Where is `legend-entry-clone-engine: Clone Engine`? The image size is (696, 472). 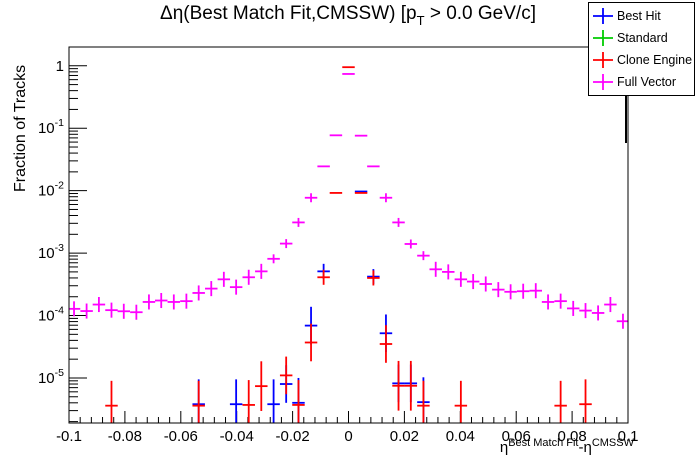 legend-entry-clone-engine: Clone Engine is located at coordinates (642, 60).